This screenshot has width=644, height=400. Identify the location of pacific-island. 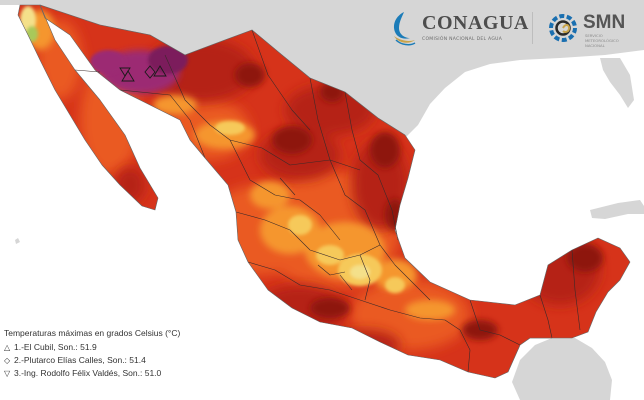
(17, 241).